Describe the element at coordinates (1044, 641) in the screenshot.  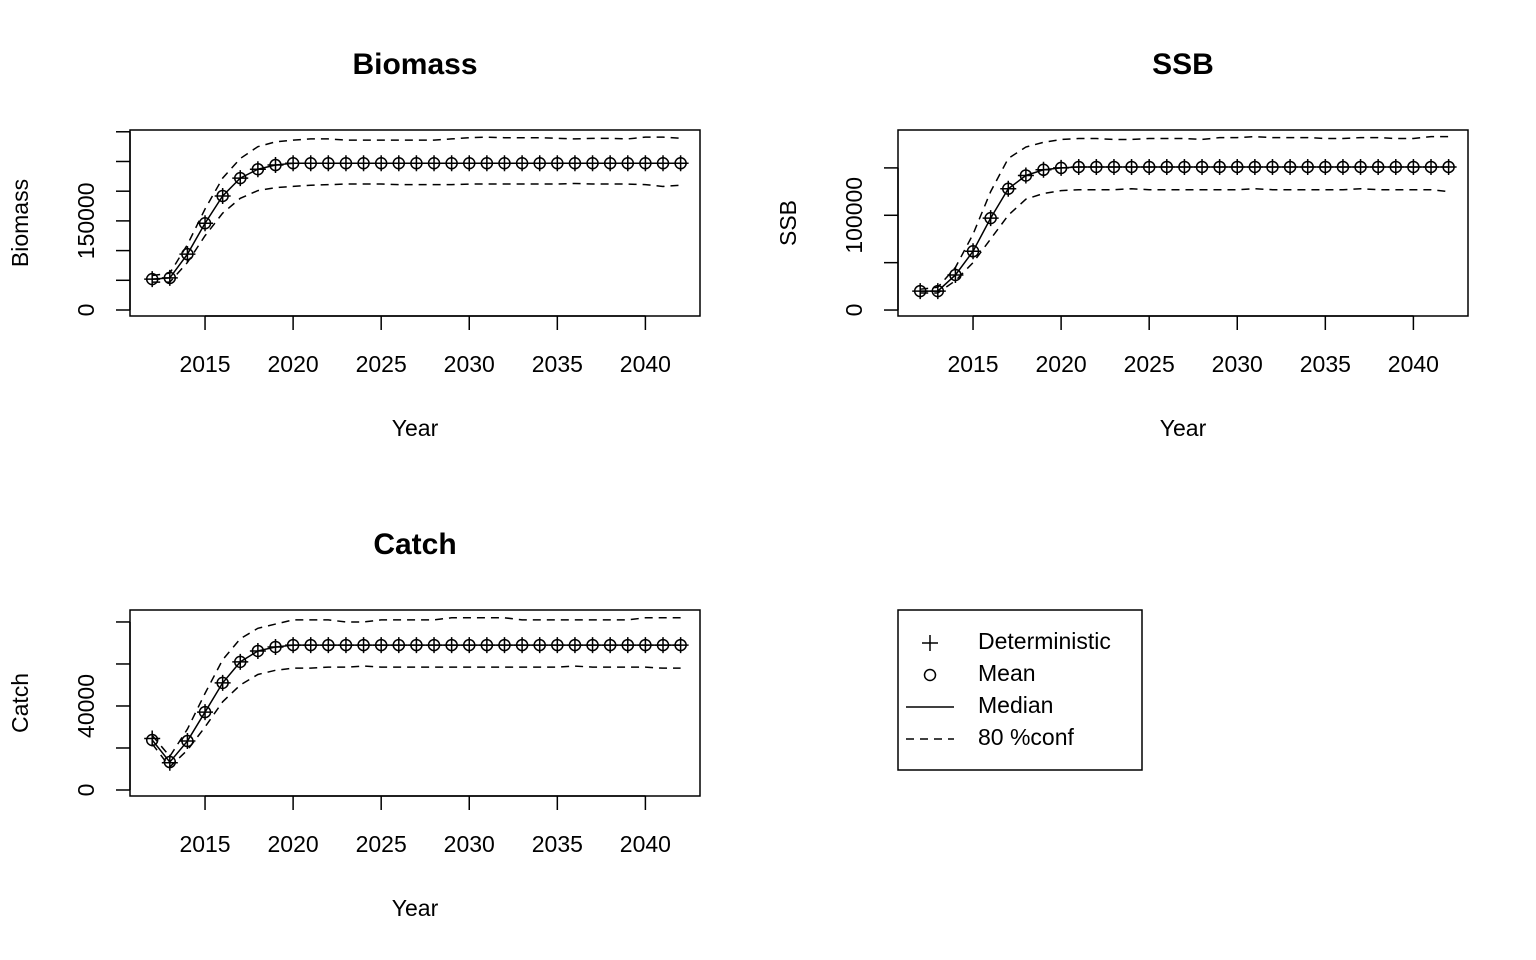
I see `legend-label: Deterministic` at that location.